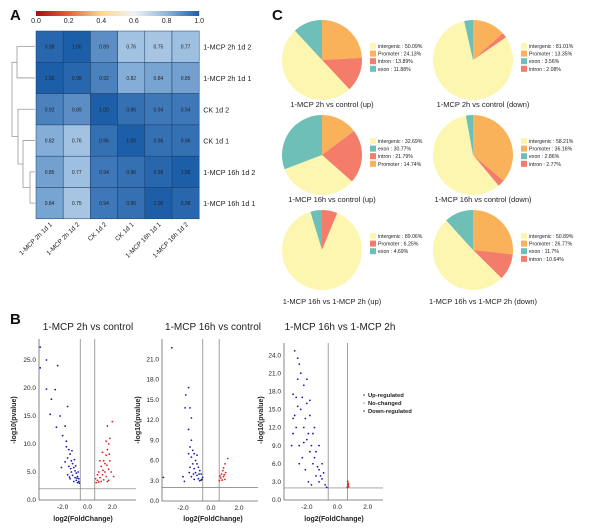 This screenshot has width=600, height=528. What do you see at coordinates (334, 519) in the screenshot?
I see `x-axis-label: log2(FoldChange)` at bounding box center [334, 519].